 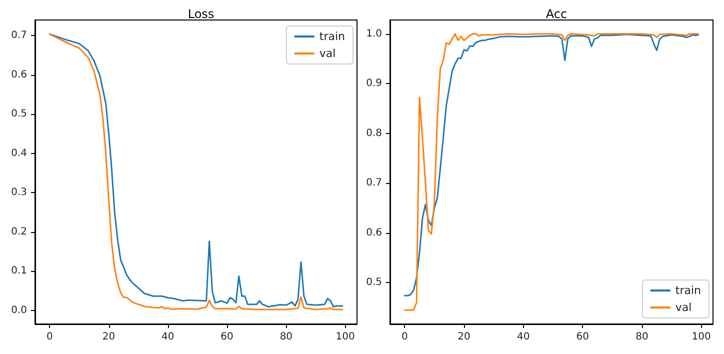 I want to click on y-tick-label: 0.2, so click(x=19, y=232).